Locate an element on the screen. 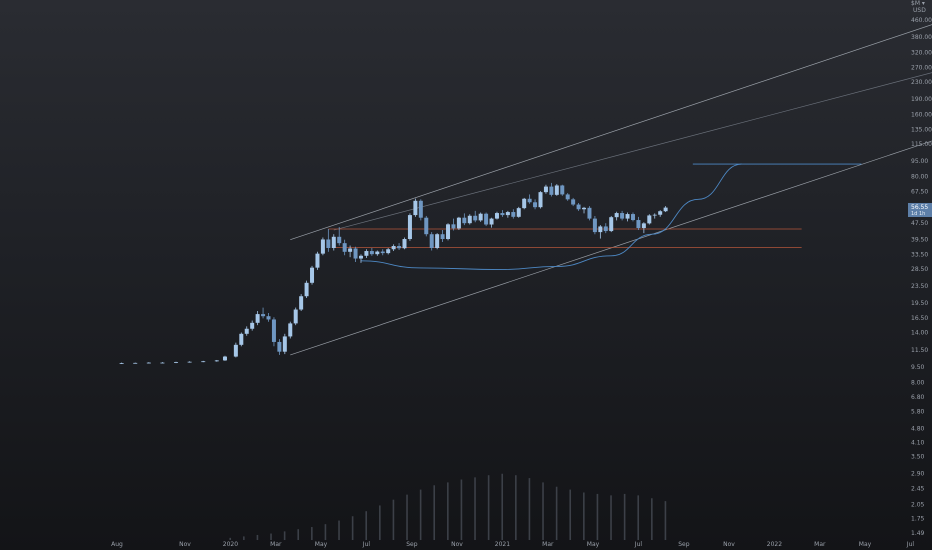 This screenshot has width=932, height=550. time-tick-label: Mar is located at coordinates (548, 544).